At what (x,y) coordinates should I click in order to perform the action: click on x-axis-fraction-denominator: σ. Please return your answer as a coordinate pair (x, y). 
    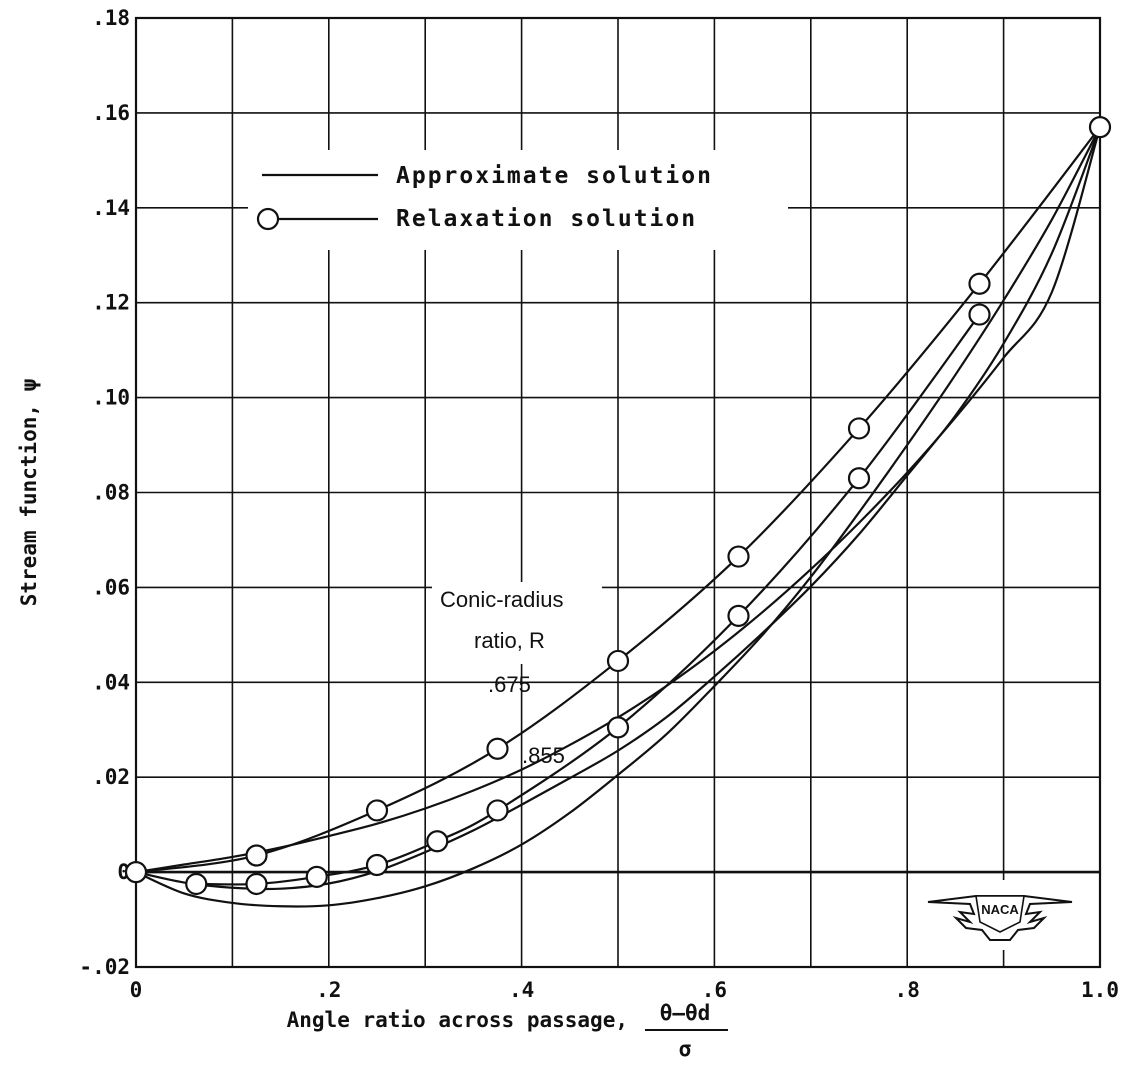
    Looking at the image, I should click on (685, 1049).